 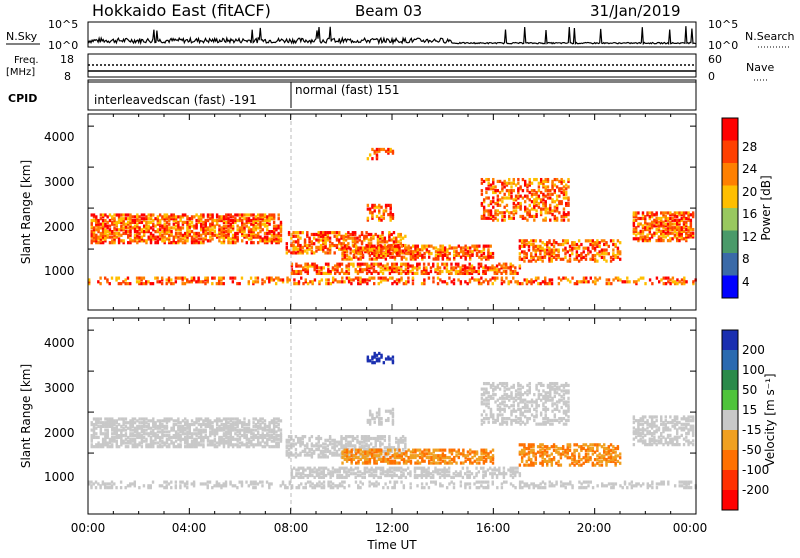 I want to click on power-ytick-2000: 2000, so click(x=59, y=227).